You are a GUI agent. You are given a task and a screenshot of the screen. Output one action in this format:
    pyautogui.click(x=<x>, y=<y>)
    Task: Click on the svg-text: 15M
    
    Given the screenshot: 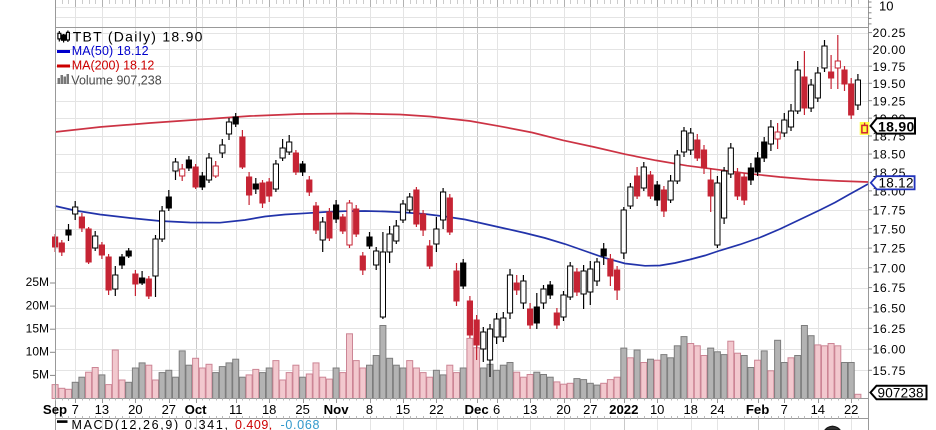 What is the action you would take?
    pyautogui.click(x=37, y=328)
    